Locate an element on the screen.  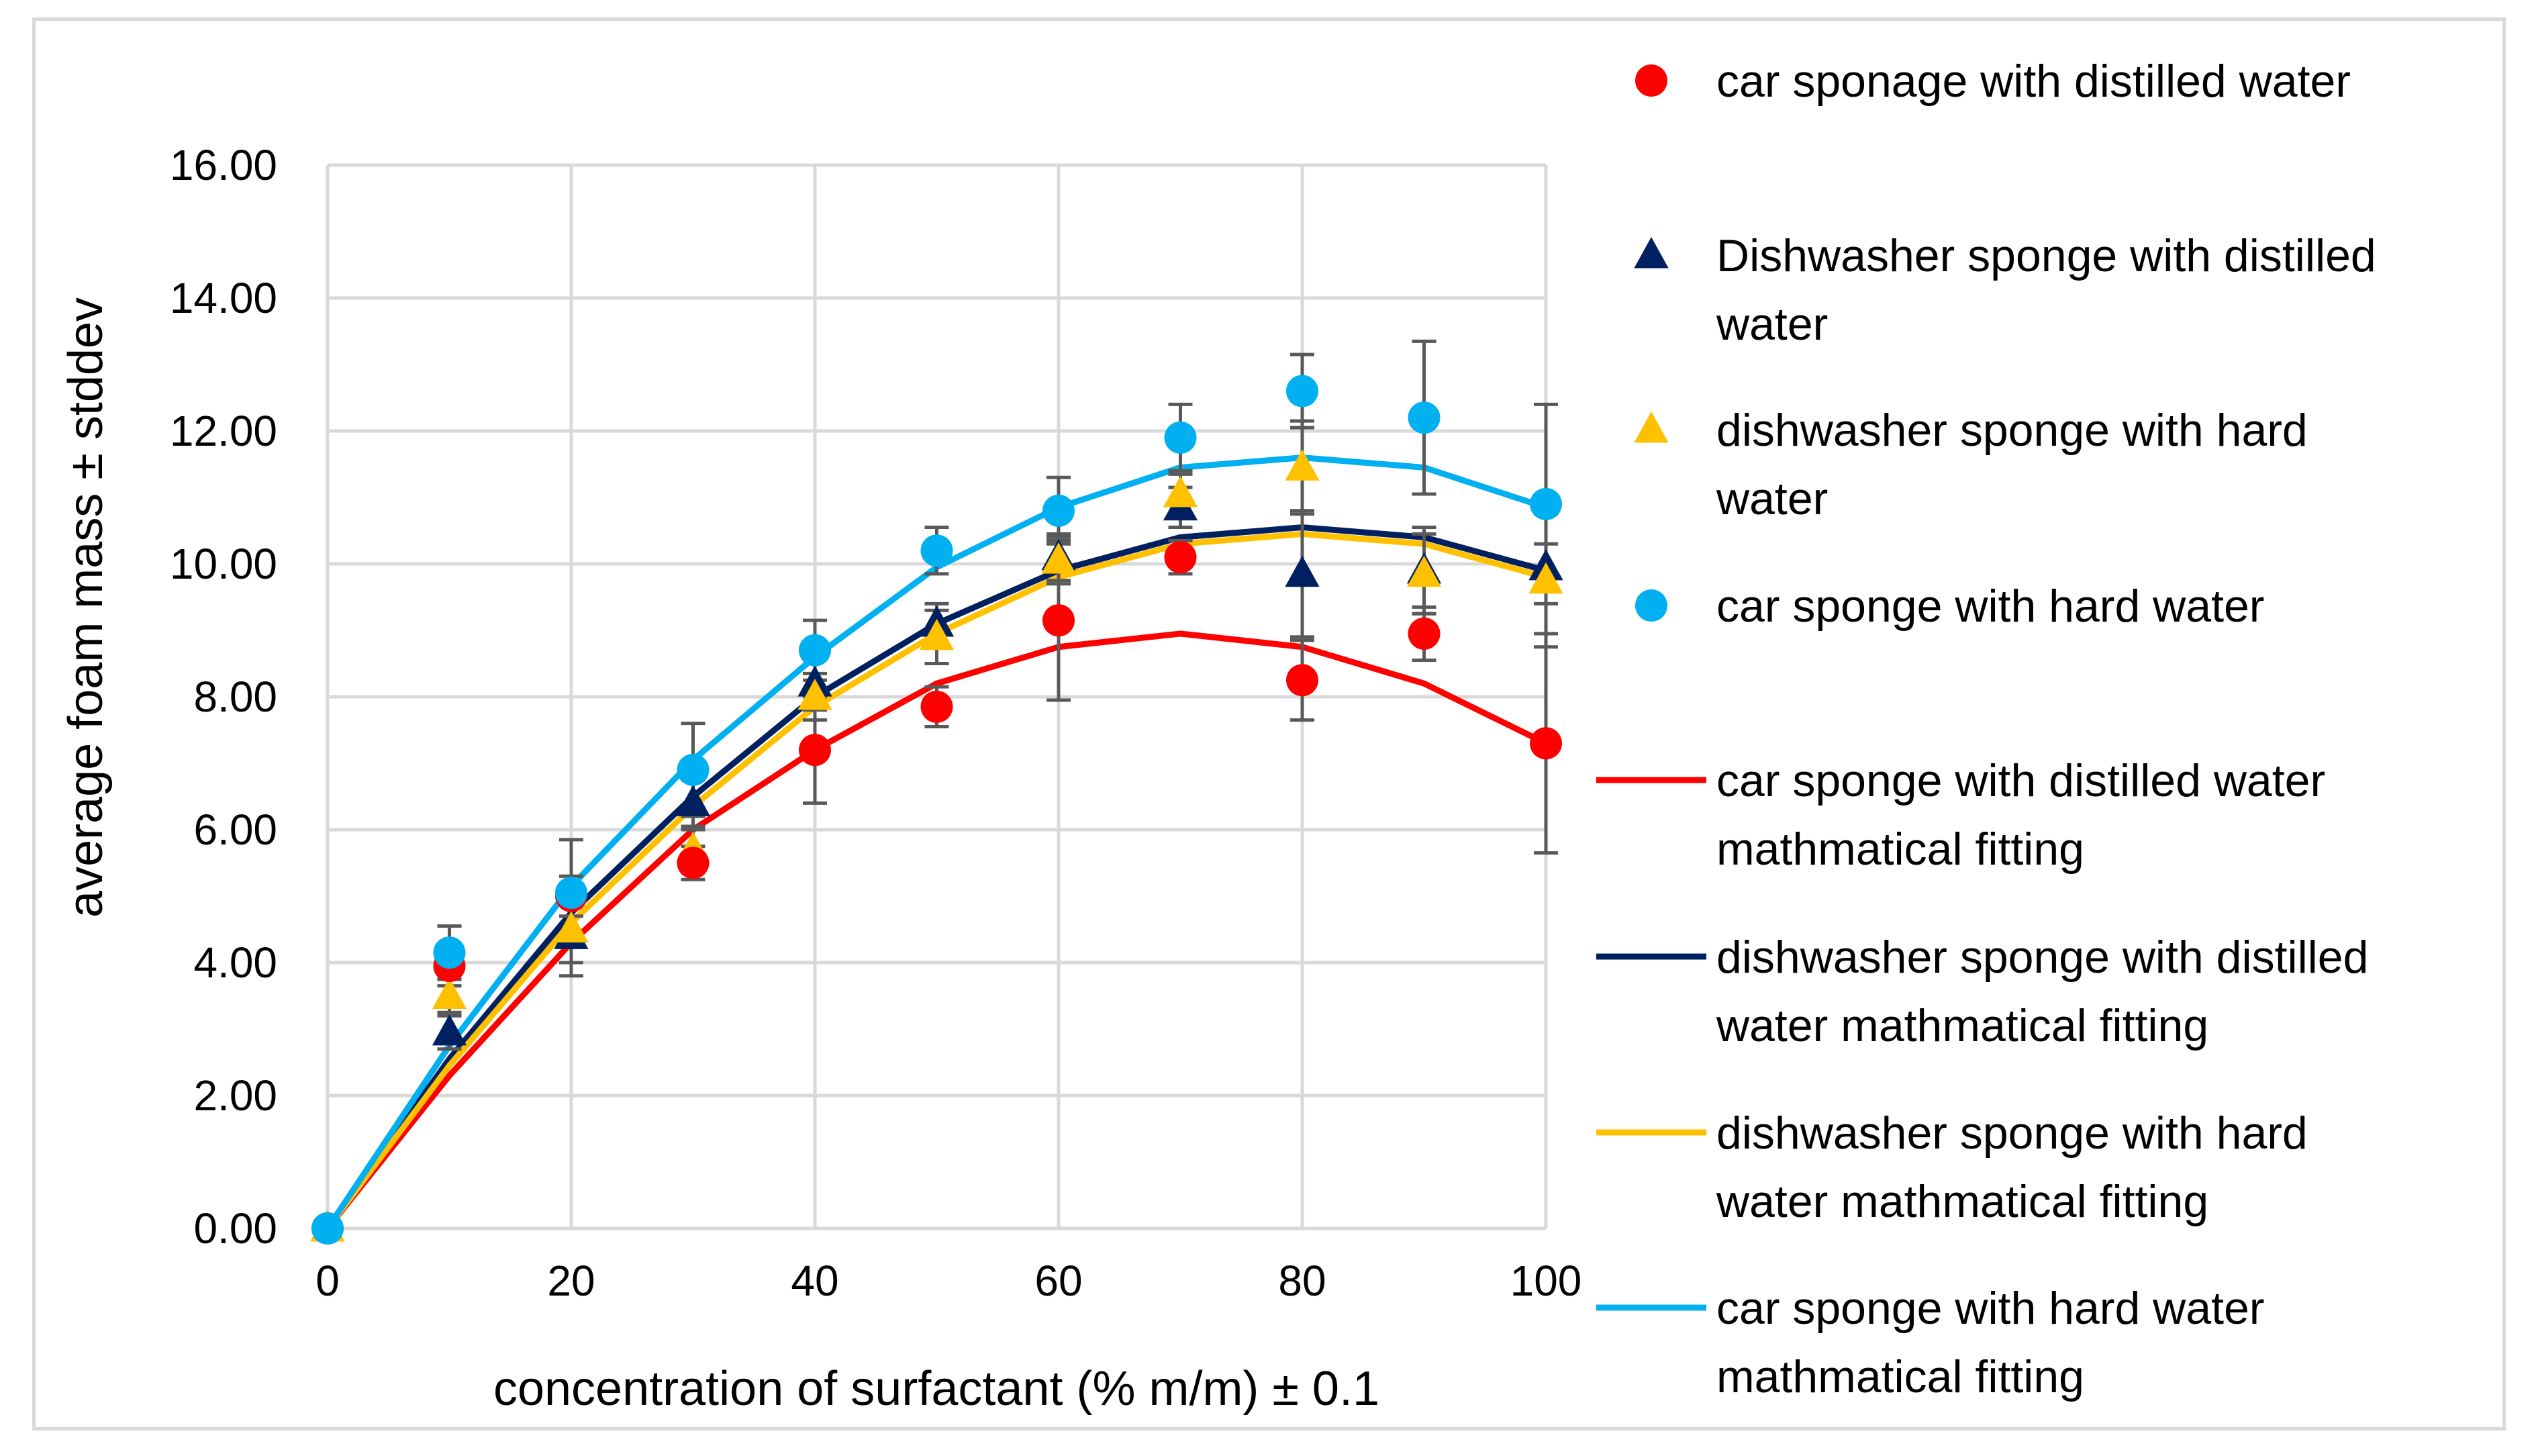
legend-item: car sponge with hard water is located at coordinates (1950, 606).